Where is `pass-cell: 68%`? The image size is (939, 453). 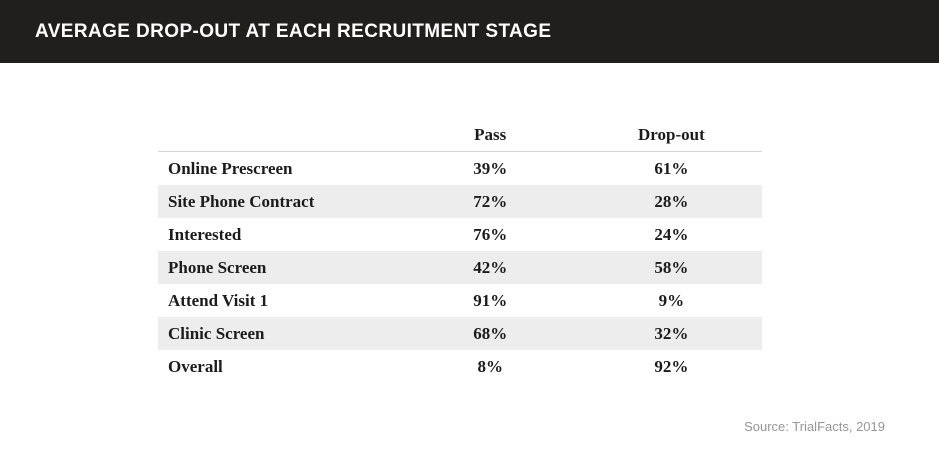 pass-cell: 68% is located at coordinates (490, 333).